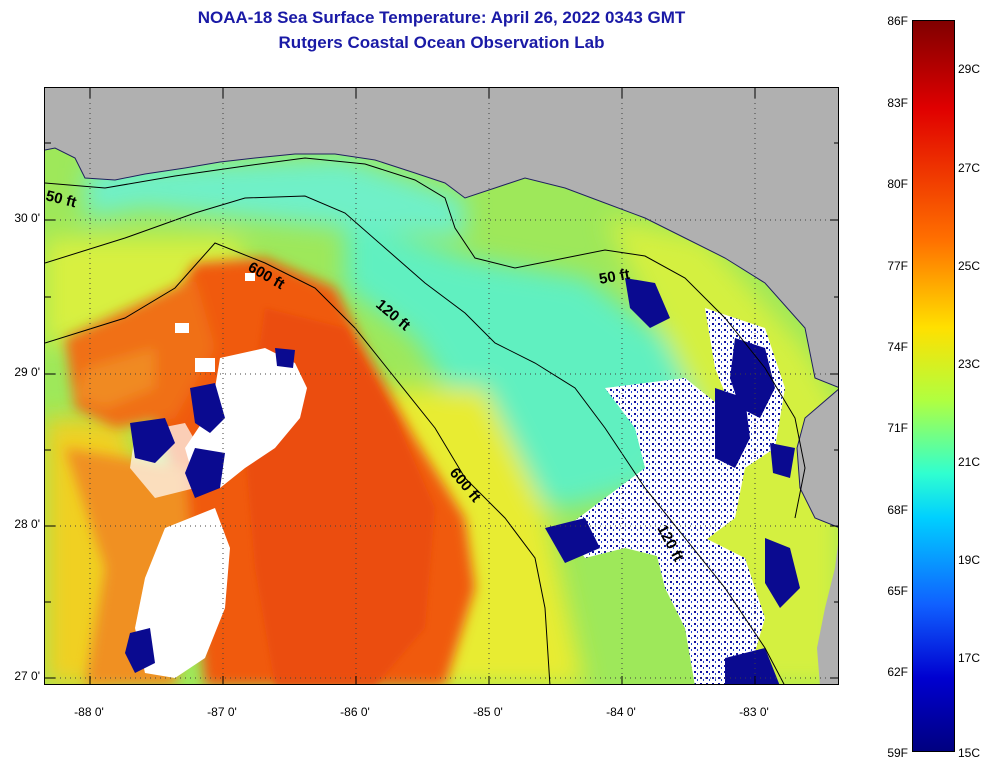 This screenshot has width=992, height=770. What do you see at coordinates (275, 198) in the screenshot?
I see `sst-field-cyan-north` at bounding box center [275, 198].